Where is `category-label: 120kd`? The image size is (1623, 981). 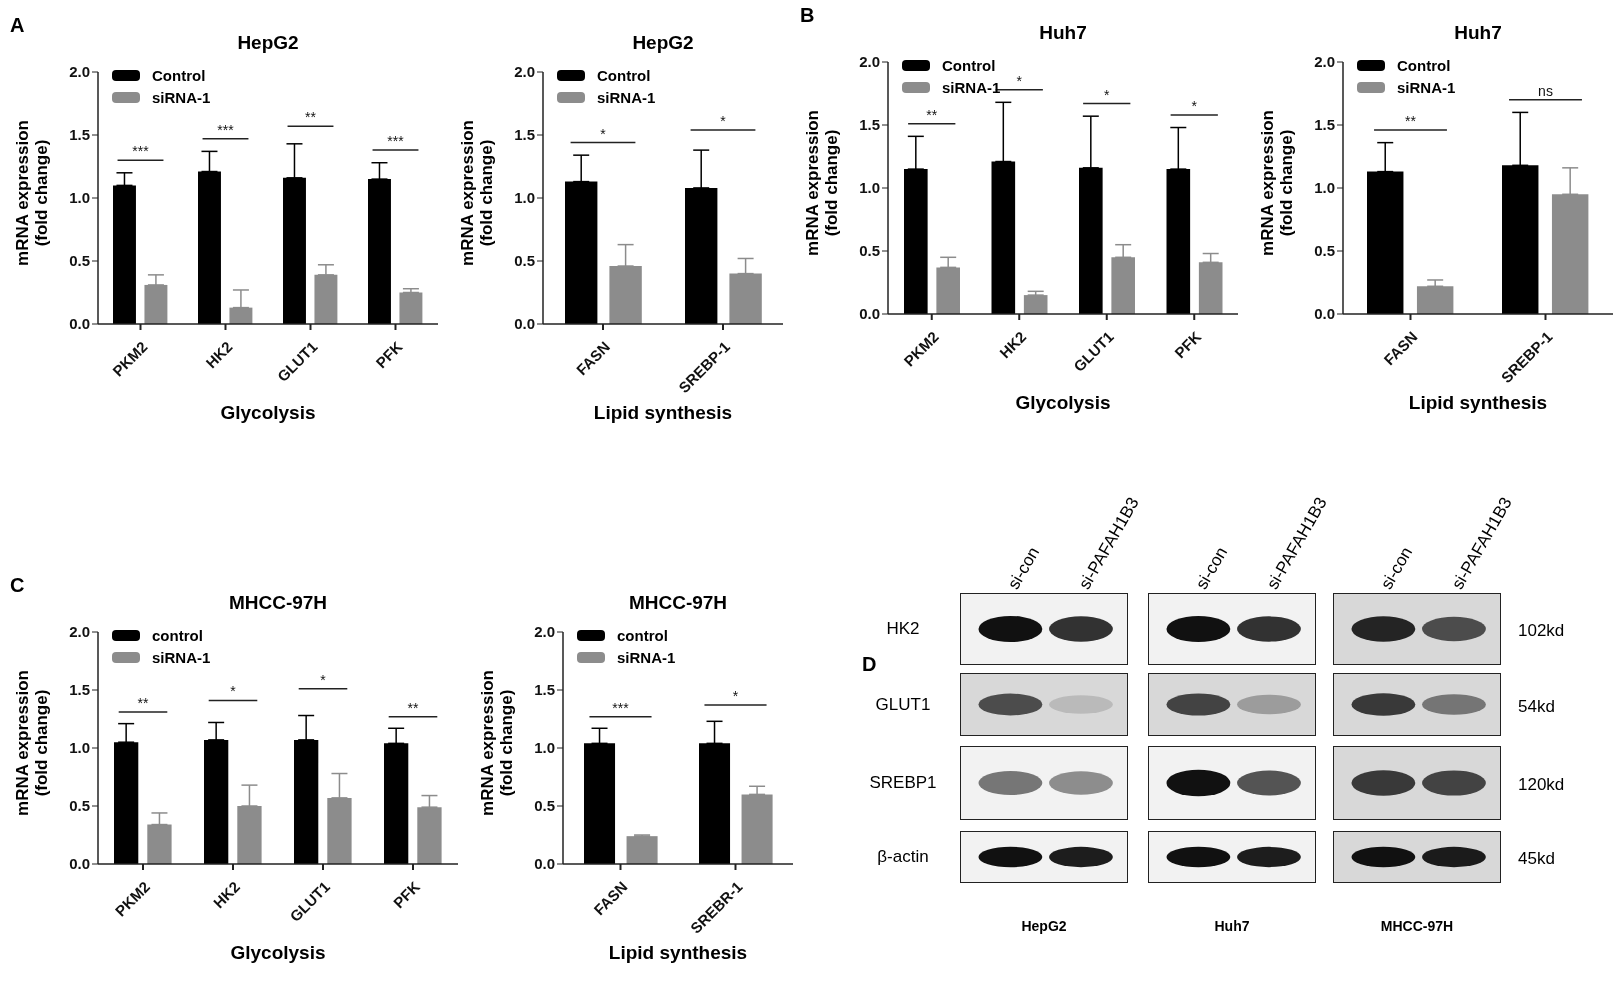
category-label: 120kd is located at coordinates (1541, 784).